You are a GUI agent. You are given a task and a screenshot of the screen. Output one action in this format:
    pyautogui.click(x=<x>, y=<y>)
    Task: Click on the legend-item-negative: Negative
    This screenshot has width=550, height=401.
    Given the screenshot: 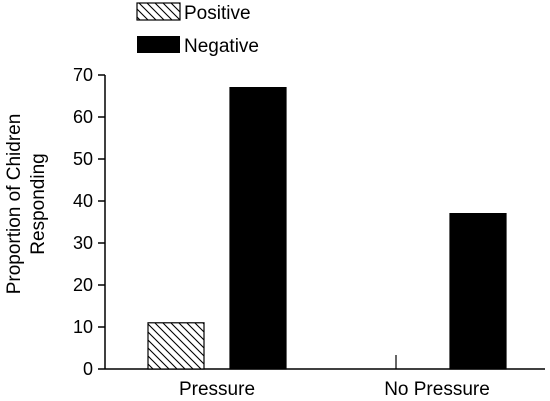 What is the action you would take?
    pyautogui.click(x=198, y=46)
    